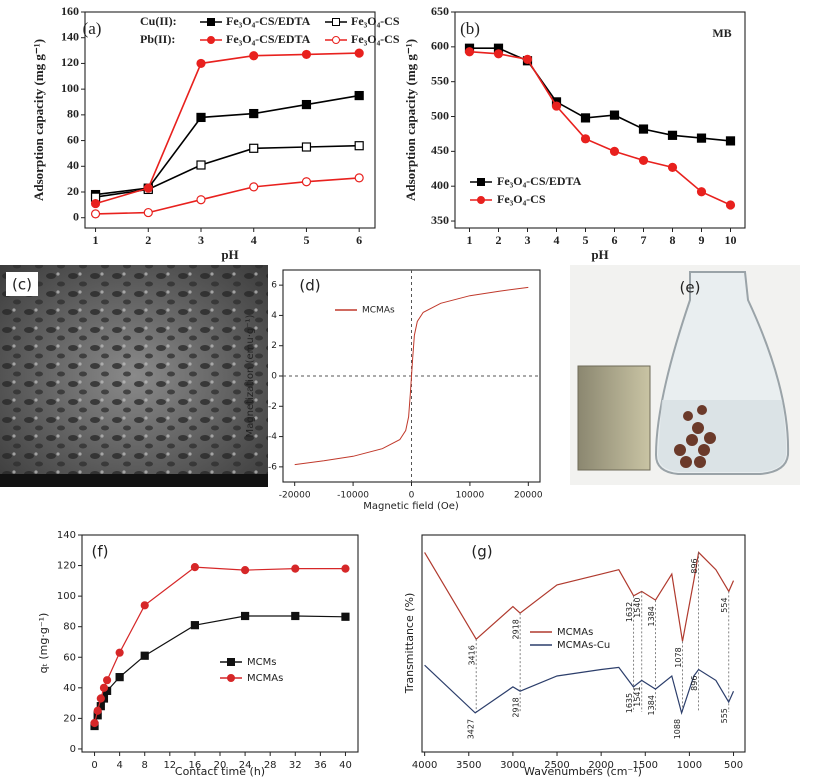 This screenshot has height=784, width=813. What do you see at coordinates (440, 115) in the screenshot?
I see `y-tick-label: 500` at bounding box center [440, 115].